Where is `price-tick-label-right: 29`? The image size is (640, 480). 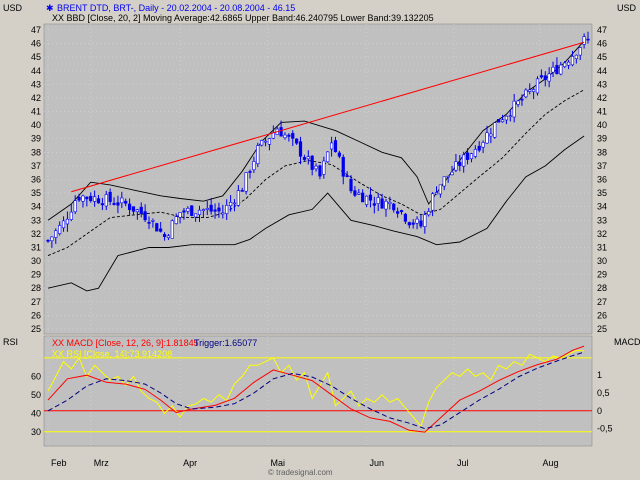 price-tick-label-right: 29 is located at coordinates (602, 275).